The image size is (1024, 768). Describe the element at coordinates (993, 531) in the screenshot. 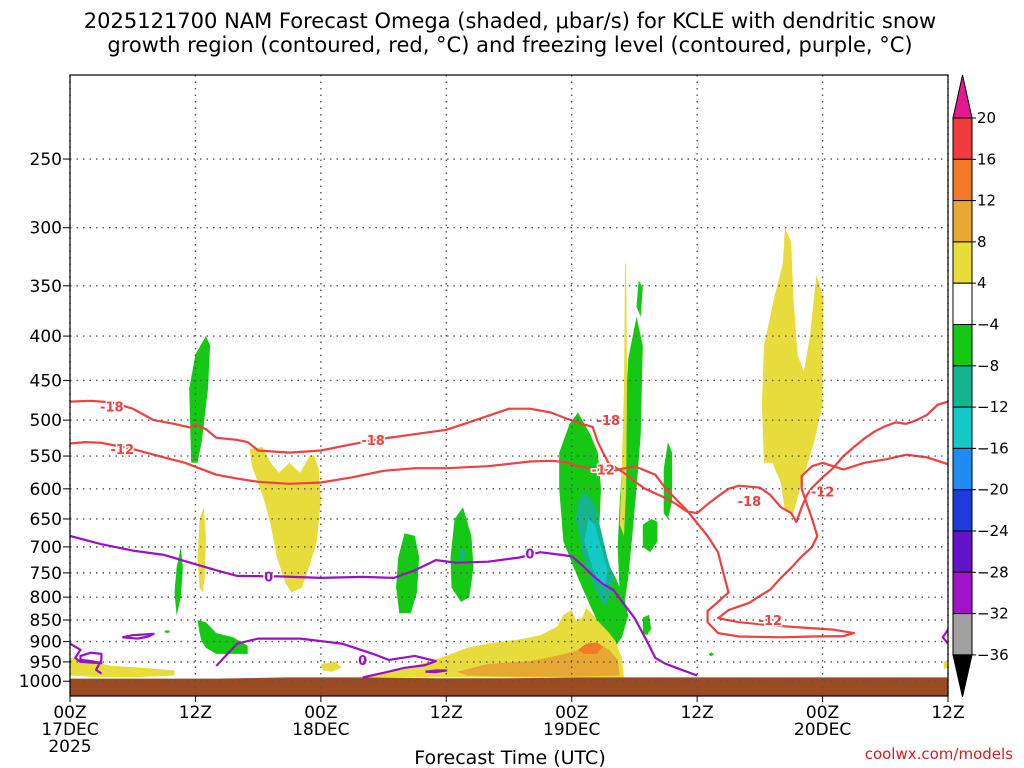

I see `colorbar-label-10: −24` at that location.